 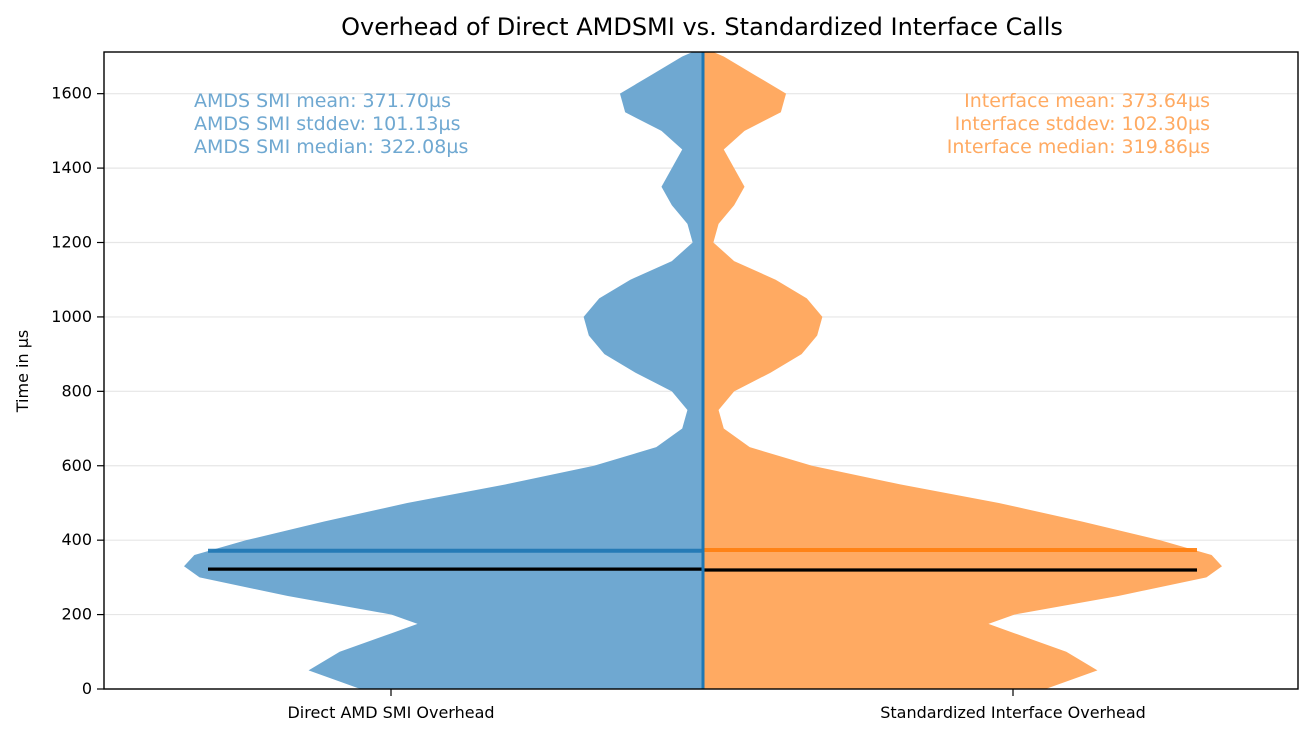 I want to click on x-tick-label: Standardized Interface Overhead, so click(x=1013, y=712).